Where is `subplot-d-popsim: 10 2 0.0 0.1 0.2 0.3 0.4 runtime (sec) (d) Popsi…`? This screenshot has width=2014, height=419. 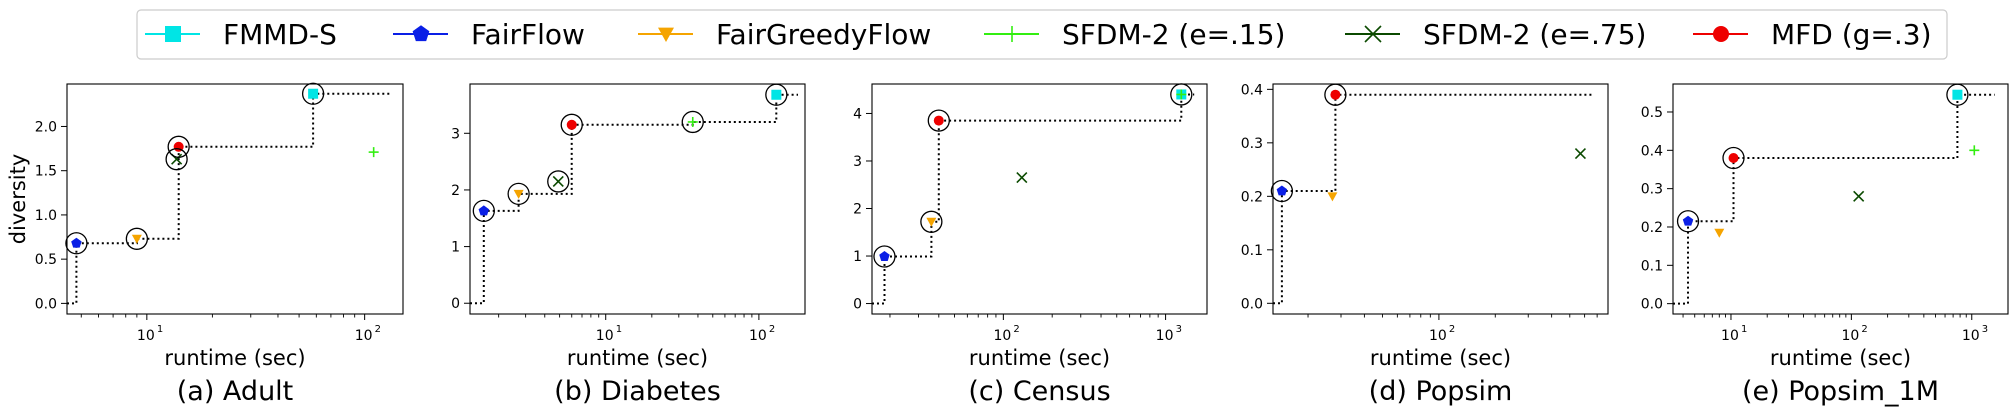 subplot-d-popsim: 10 2 0.0 0.1 0.2 0.3 0.4 runtime (sec) (d) Popsi… is located at coordinates (1425, 244).